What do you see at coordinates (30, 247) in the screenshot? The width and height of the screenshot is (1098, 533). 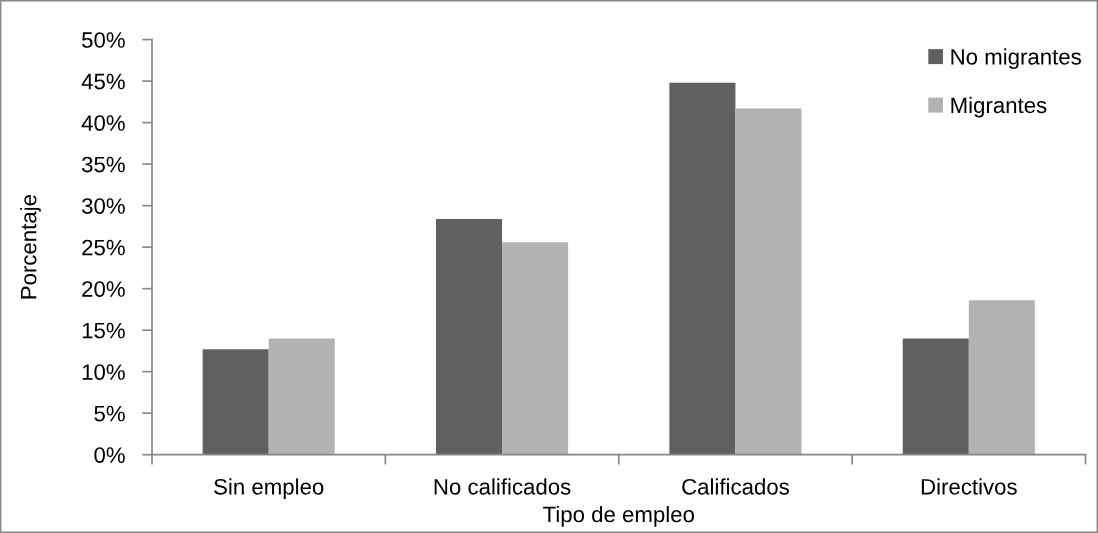 I see `y-axis-title: Porcentaje` at bounding box center [30, 247].